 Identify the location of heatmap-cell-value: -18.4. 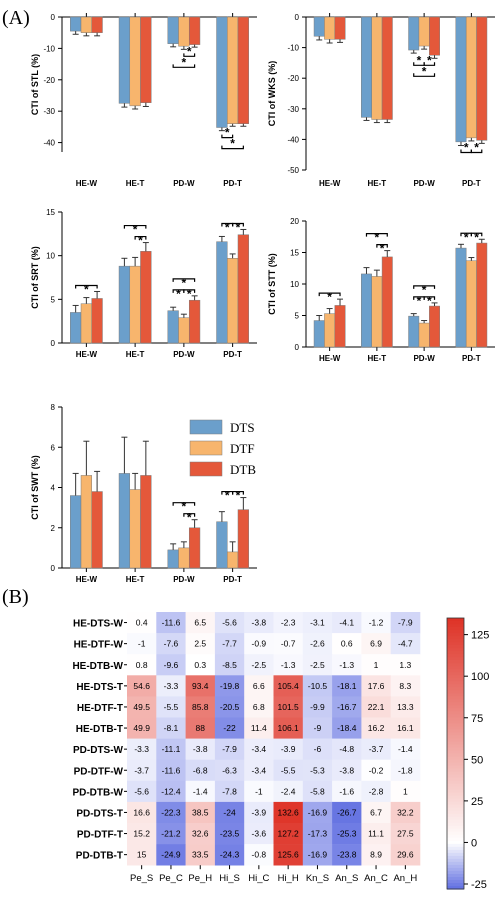
(347, 728).